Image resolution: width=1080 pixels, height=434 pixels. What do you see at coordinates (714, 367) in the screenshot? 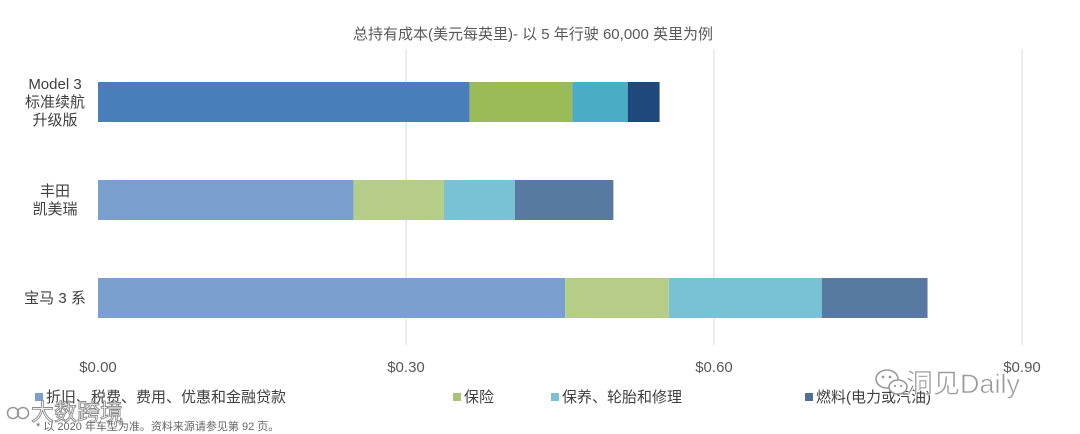
I see `x-tick-label: $0.60` at bounding box center [714, 367].